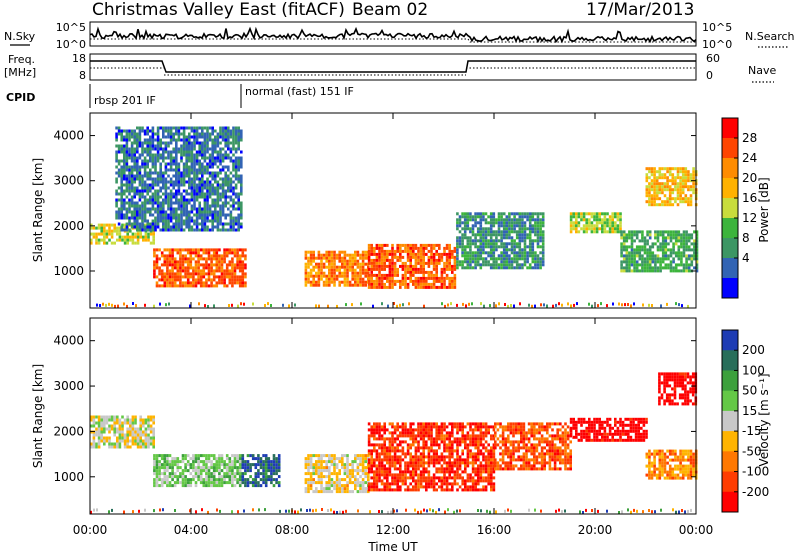  Describe the element at coordinates (762, 70) in the screenshot. I see `nave-label: Nave` at that location.